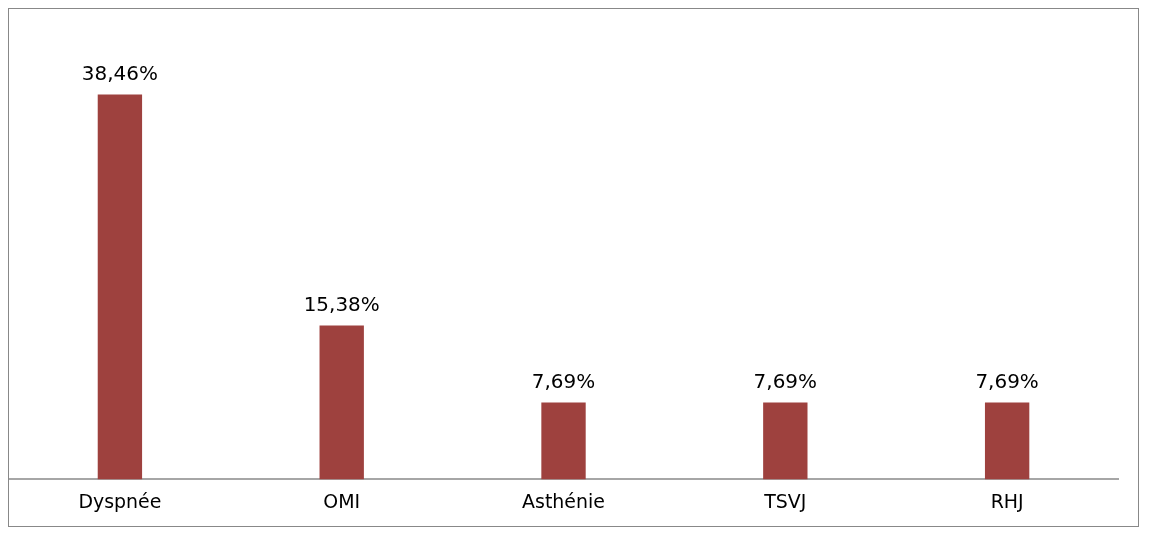  I want to click on x-tick-label: Dyspnée, so click(120, 500).